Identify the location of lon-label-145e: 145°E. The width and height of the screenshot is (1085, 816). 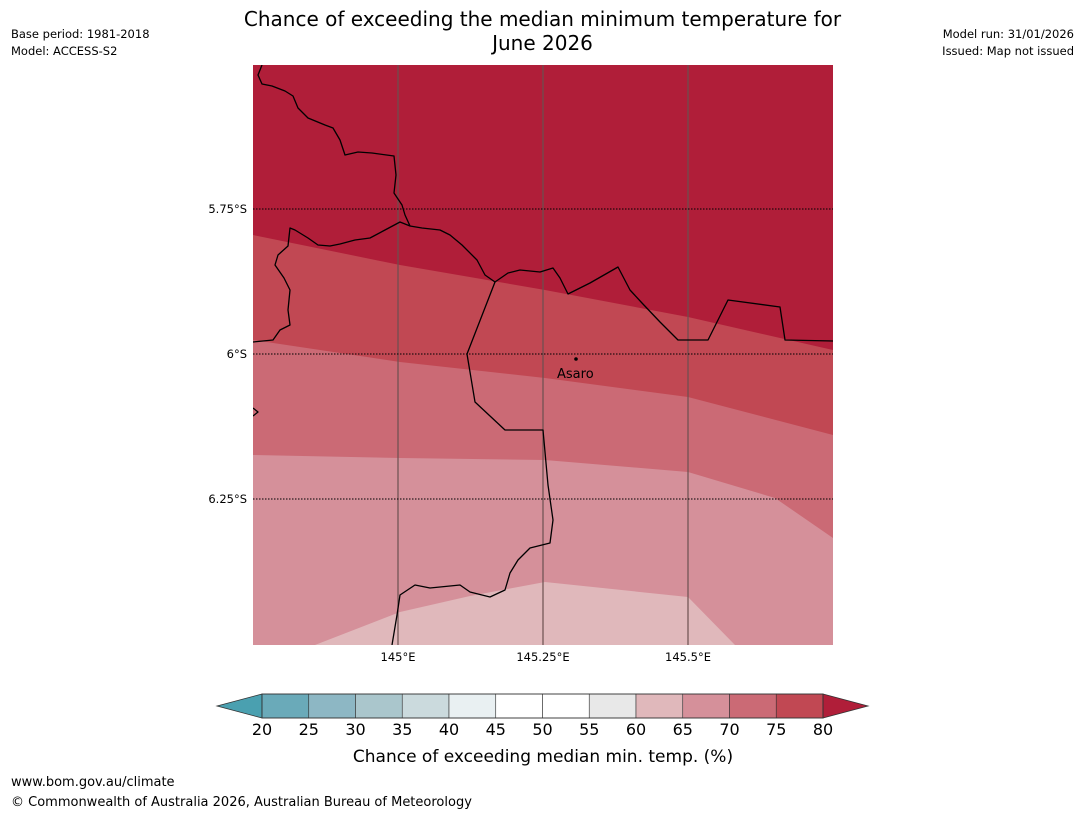
(398, 657).